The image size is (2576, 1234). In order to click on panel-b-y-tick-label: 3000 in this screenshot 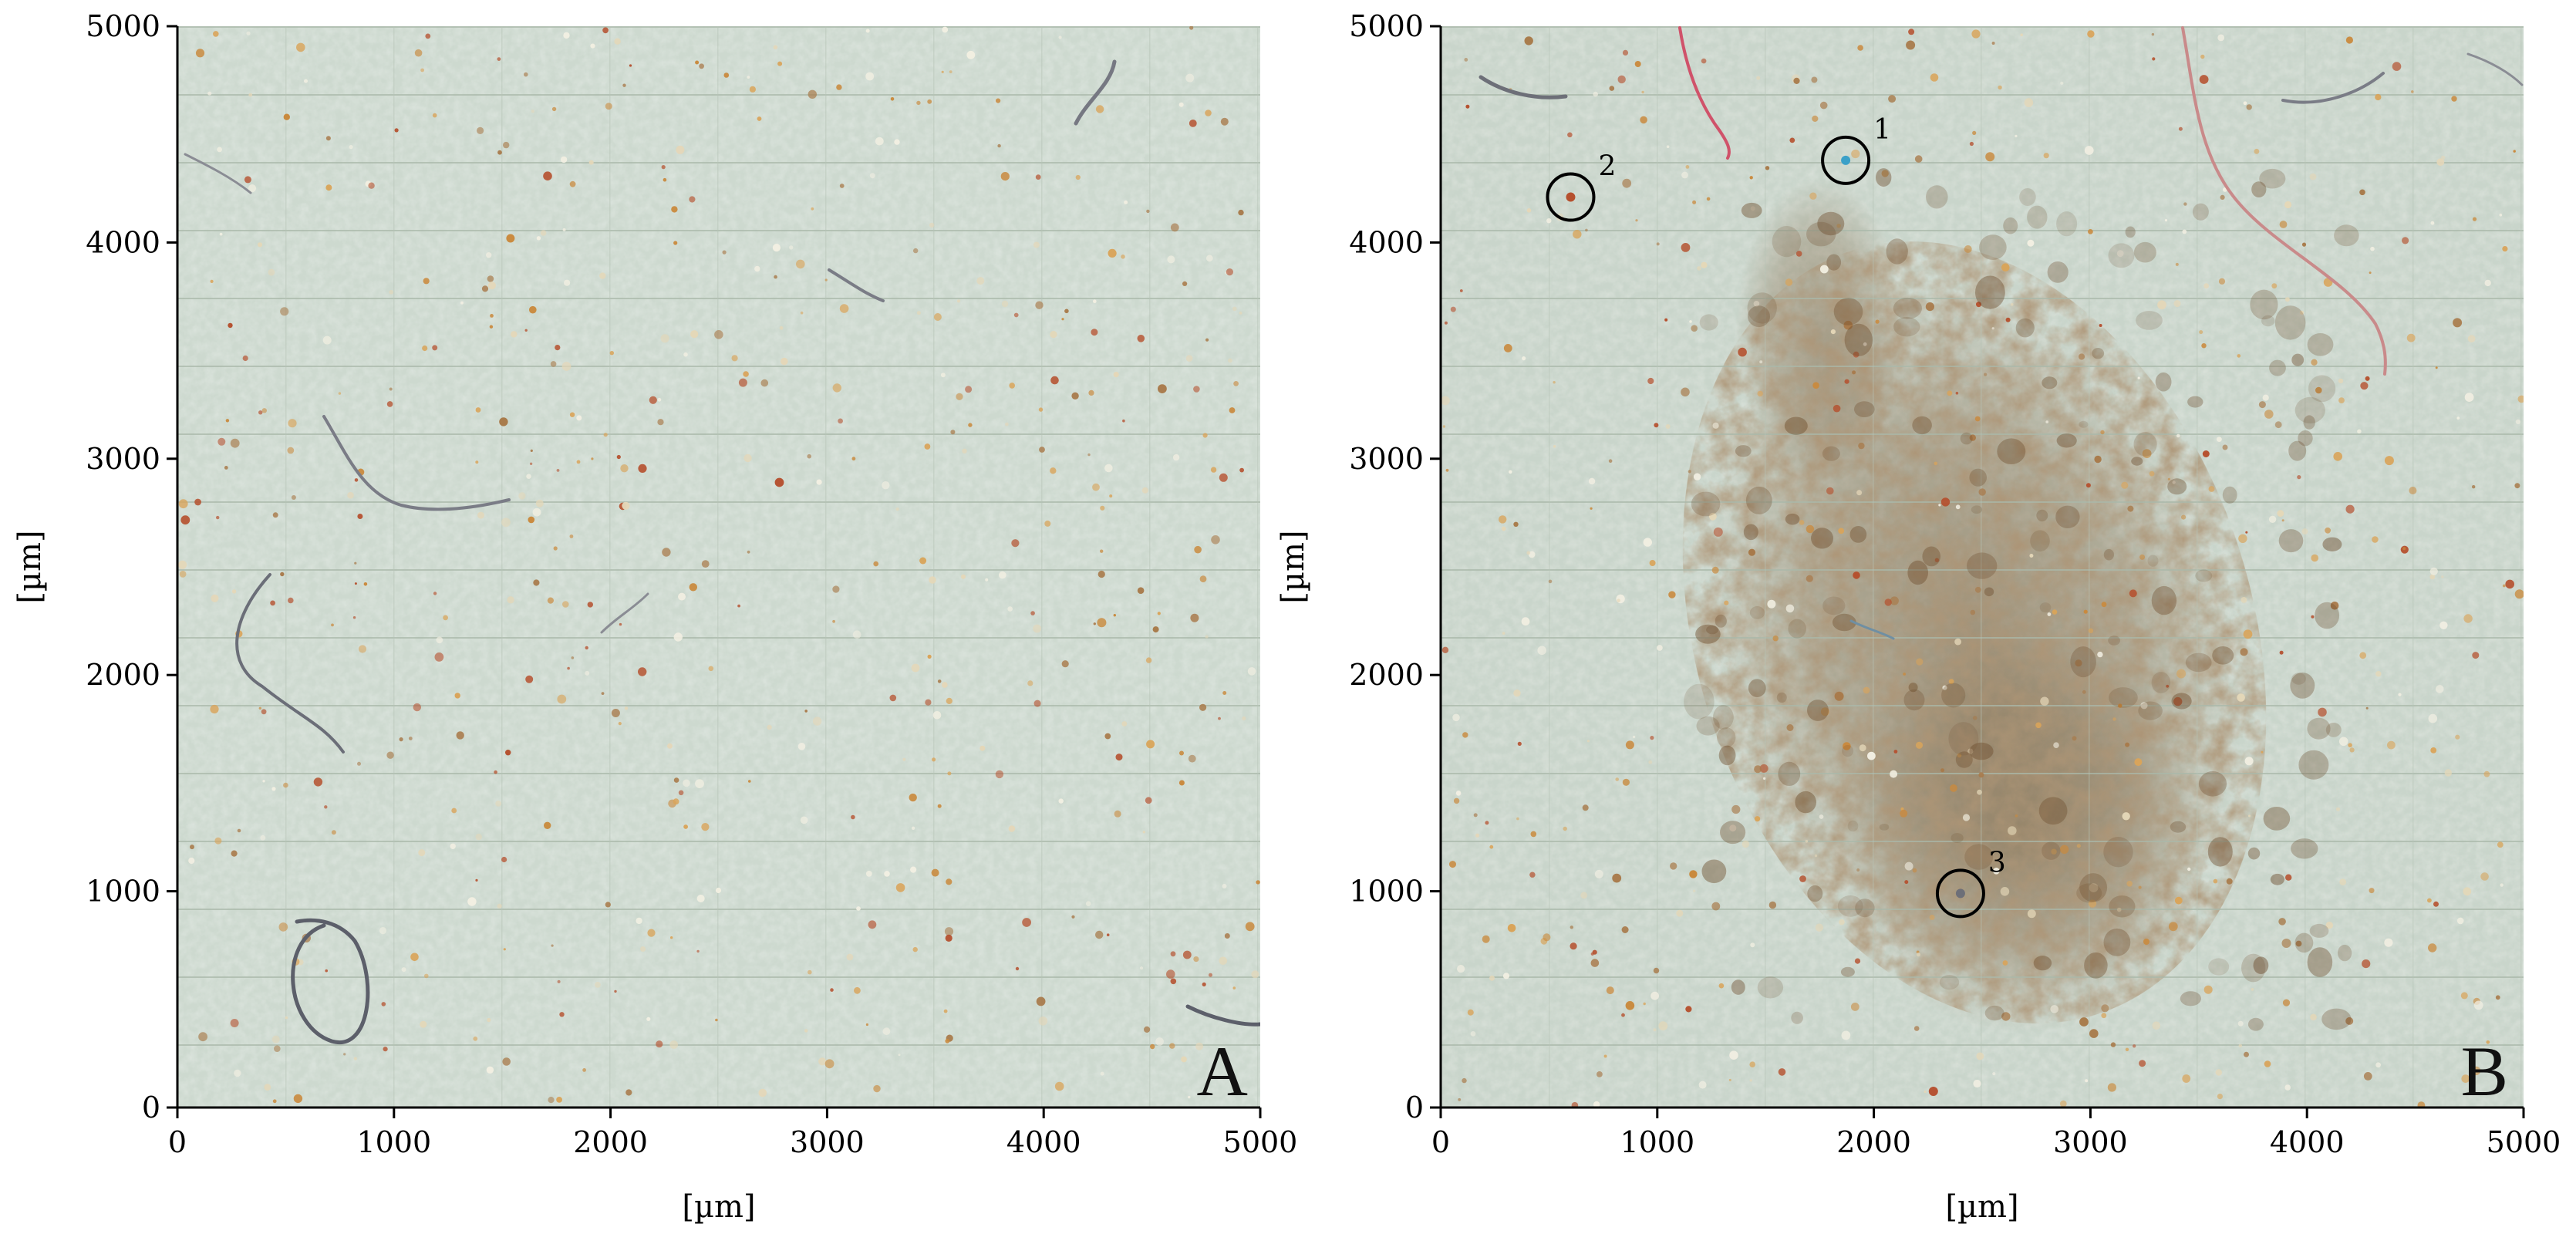, I will do `click(1386, 459)`.